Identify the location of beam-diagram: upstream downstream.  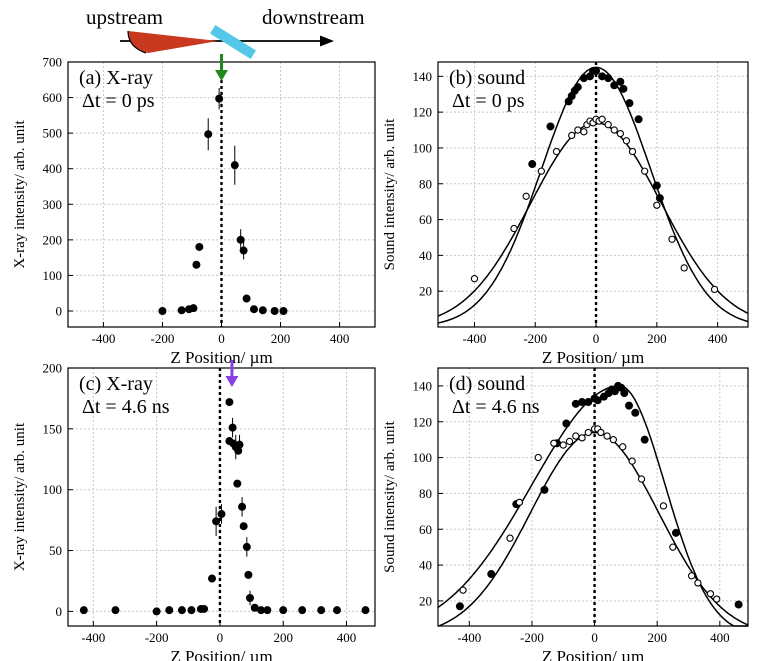
(225, 32).